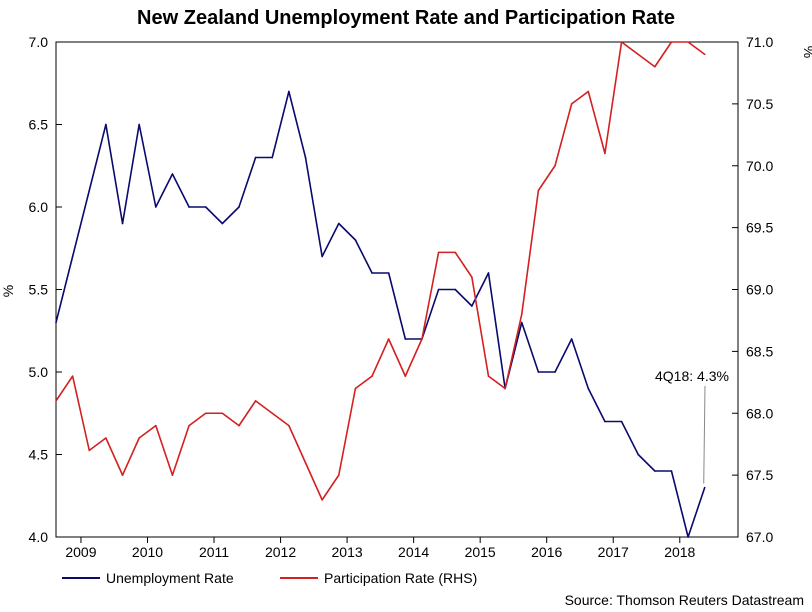 The height and width of the screenshot is (612, 812). What do you see at coordinates (8, 291) in the screenshot?
I see `y-axis-left-label: %` at bounding box center [8, 291].